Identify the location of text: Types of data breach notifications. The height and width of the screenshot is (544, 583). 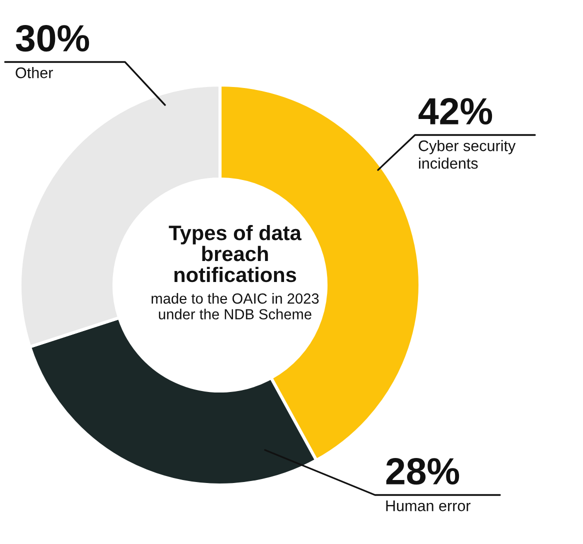
(235, 253).